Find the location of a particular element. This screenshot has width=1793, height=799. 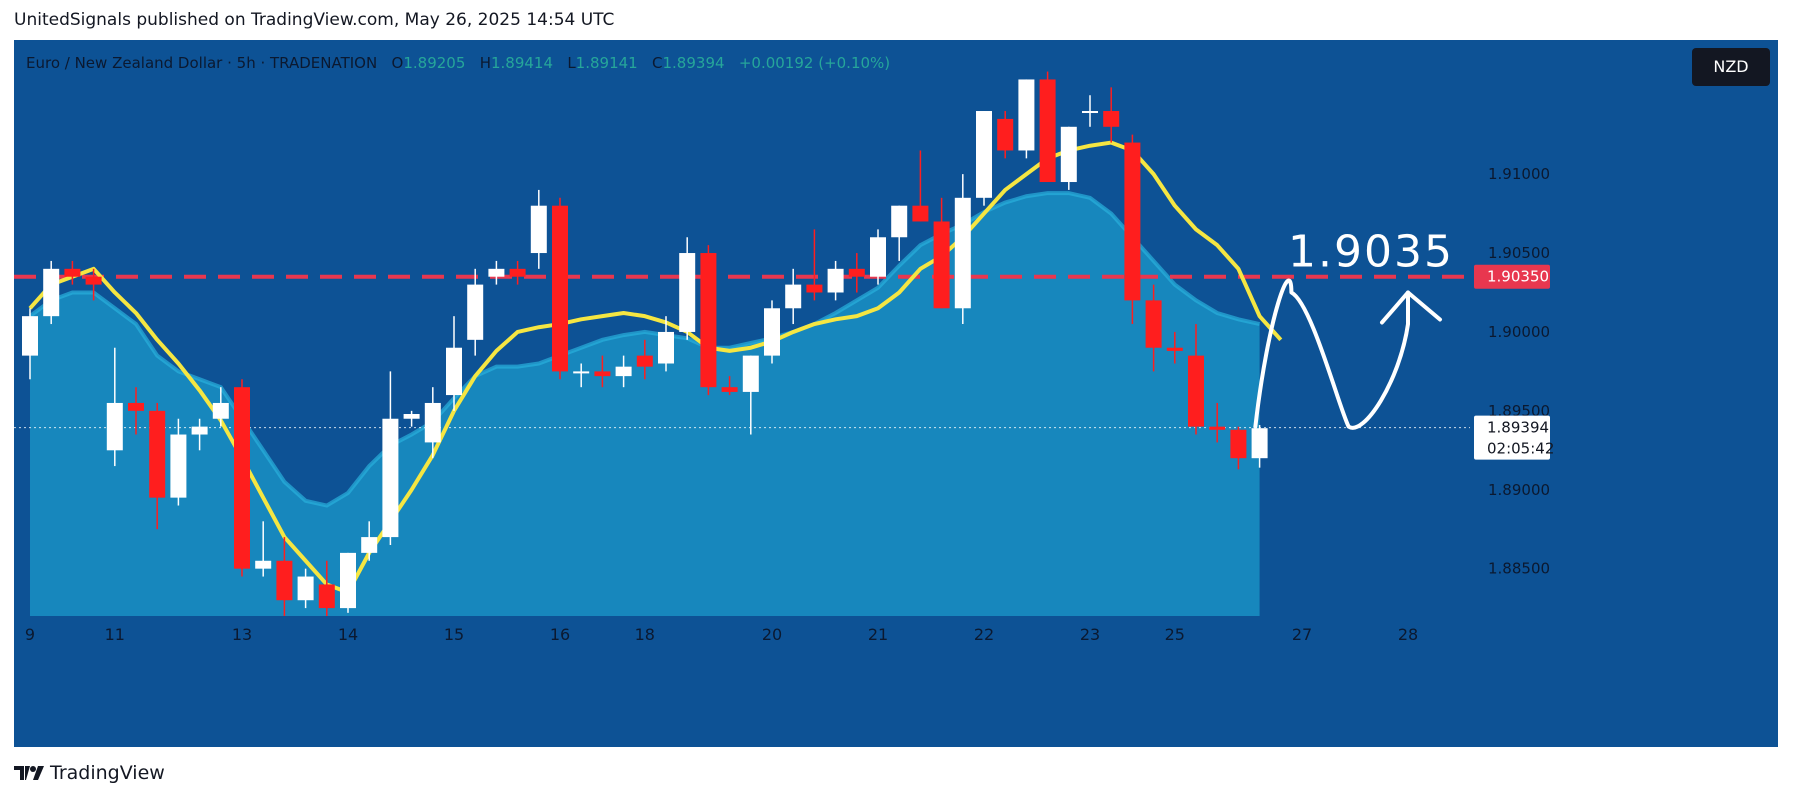

currency-badge: NZD is located at coordinates (1731, 67).